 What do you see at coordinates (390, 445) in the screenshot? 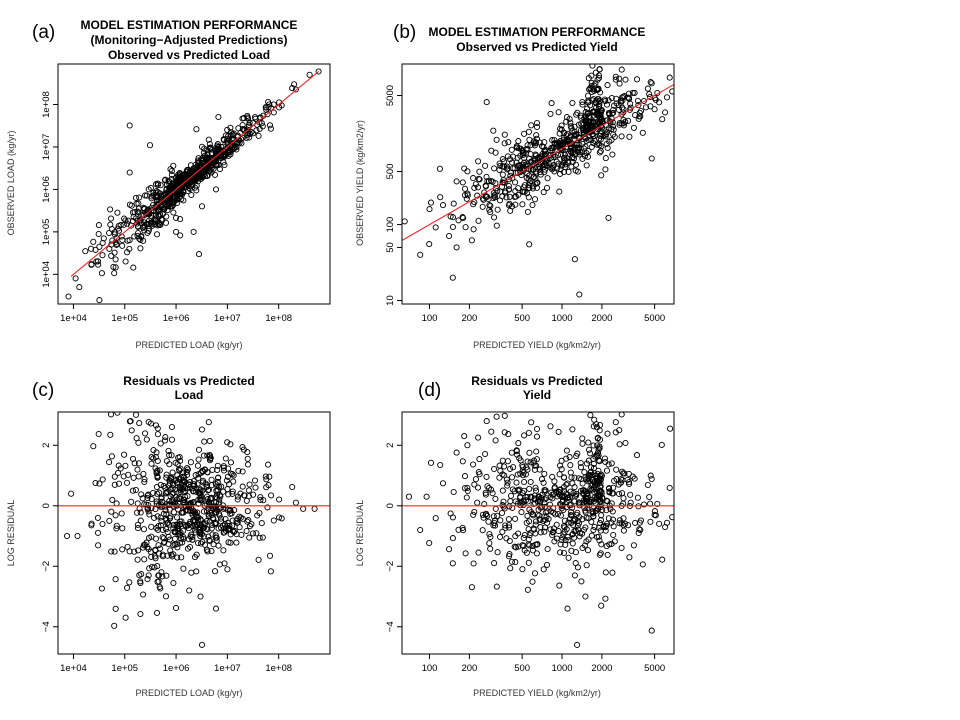
I see `y-tick-label: 2` at bounding box center [390, 445].